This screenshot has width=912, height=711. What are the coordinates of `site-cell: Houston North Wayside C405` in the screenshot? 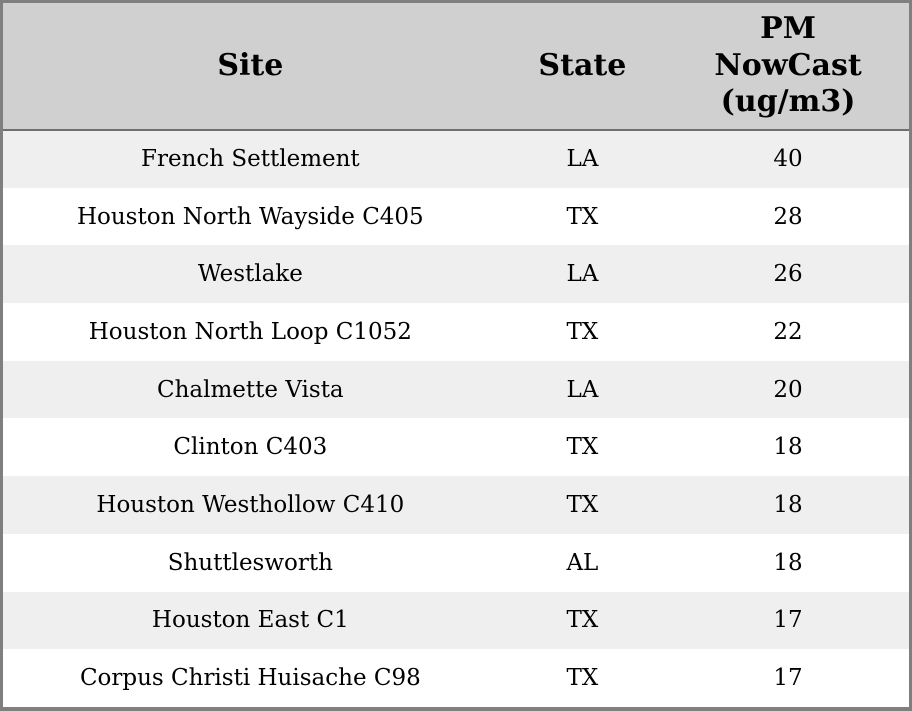 It's located at (250, 216).